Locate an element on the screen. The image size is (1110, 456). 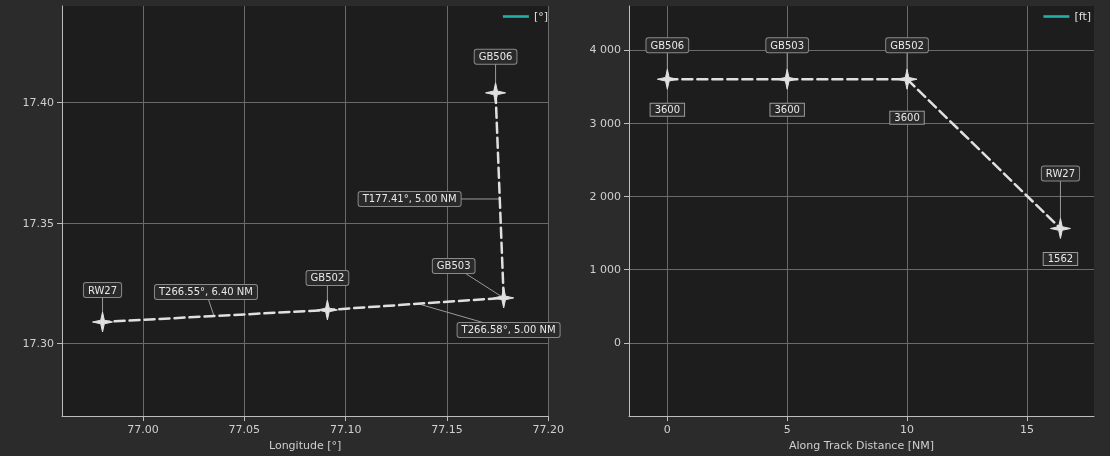
y-tick-label: 0 is located at coordinates (617, 343).